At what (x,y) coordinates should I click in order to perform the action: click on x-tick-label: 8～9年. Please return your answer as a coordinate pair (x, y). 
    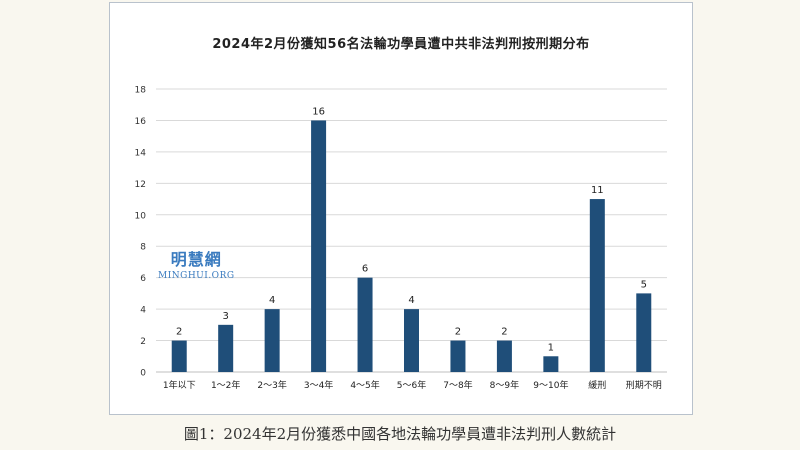
    Looking at the image, I should click on (504, 385).